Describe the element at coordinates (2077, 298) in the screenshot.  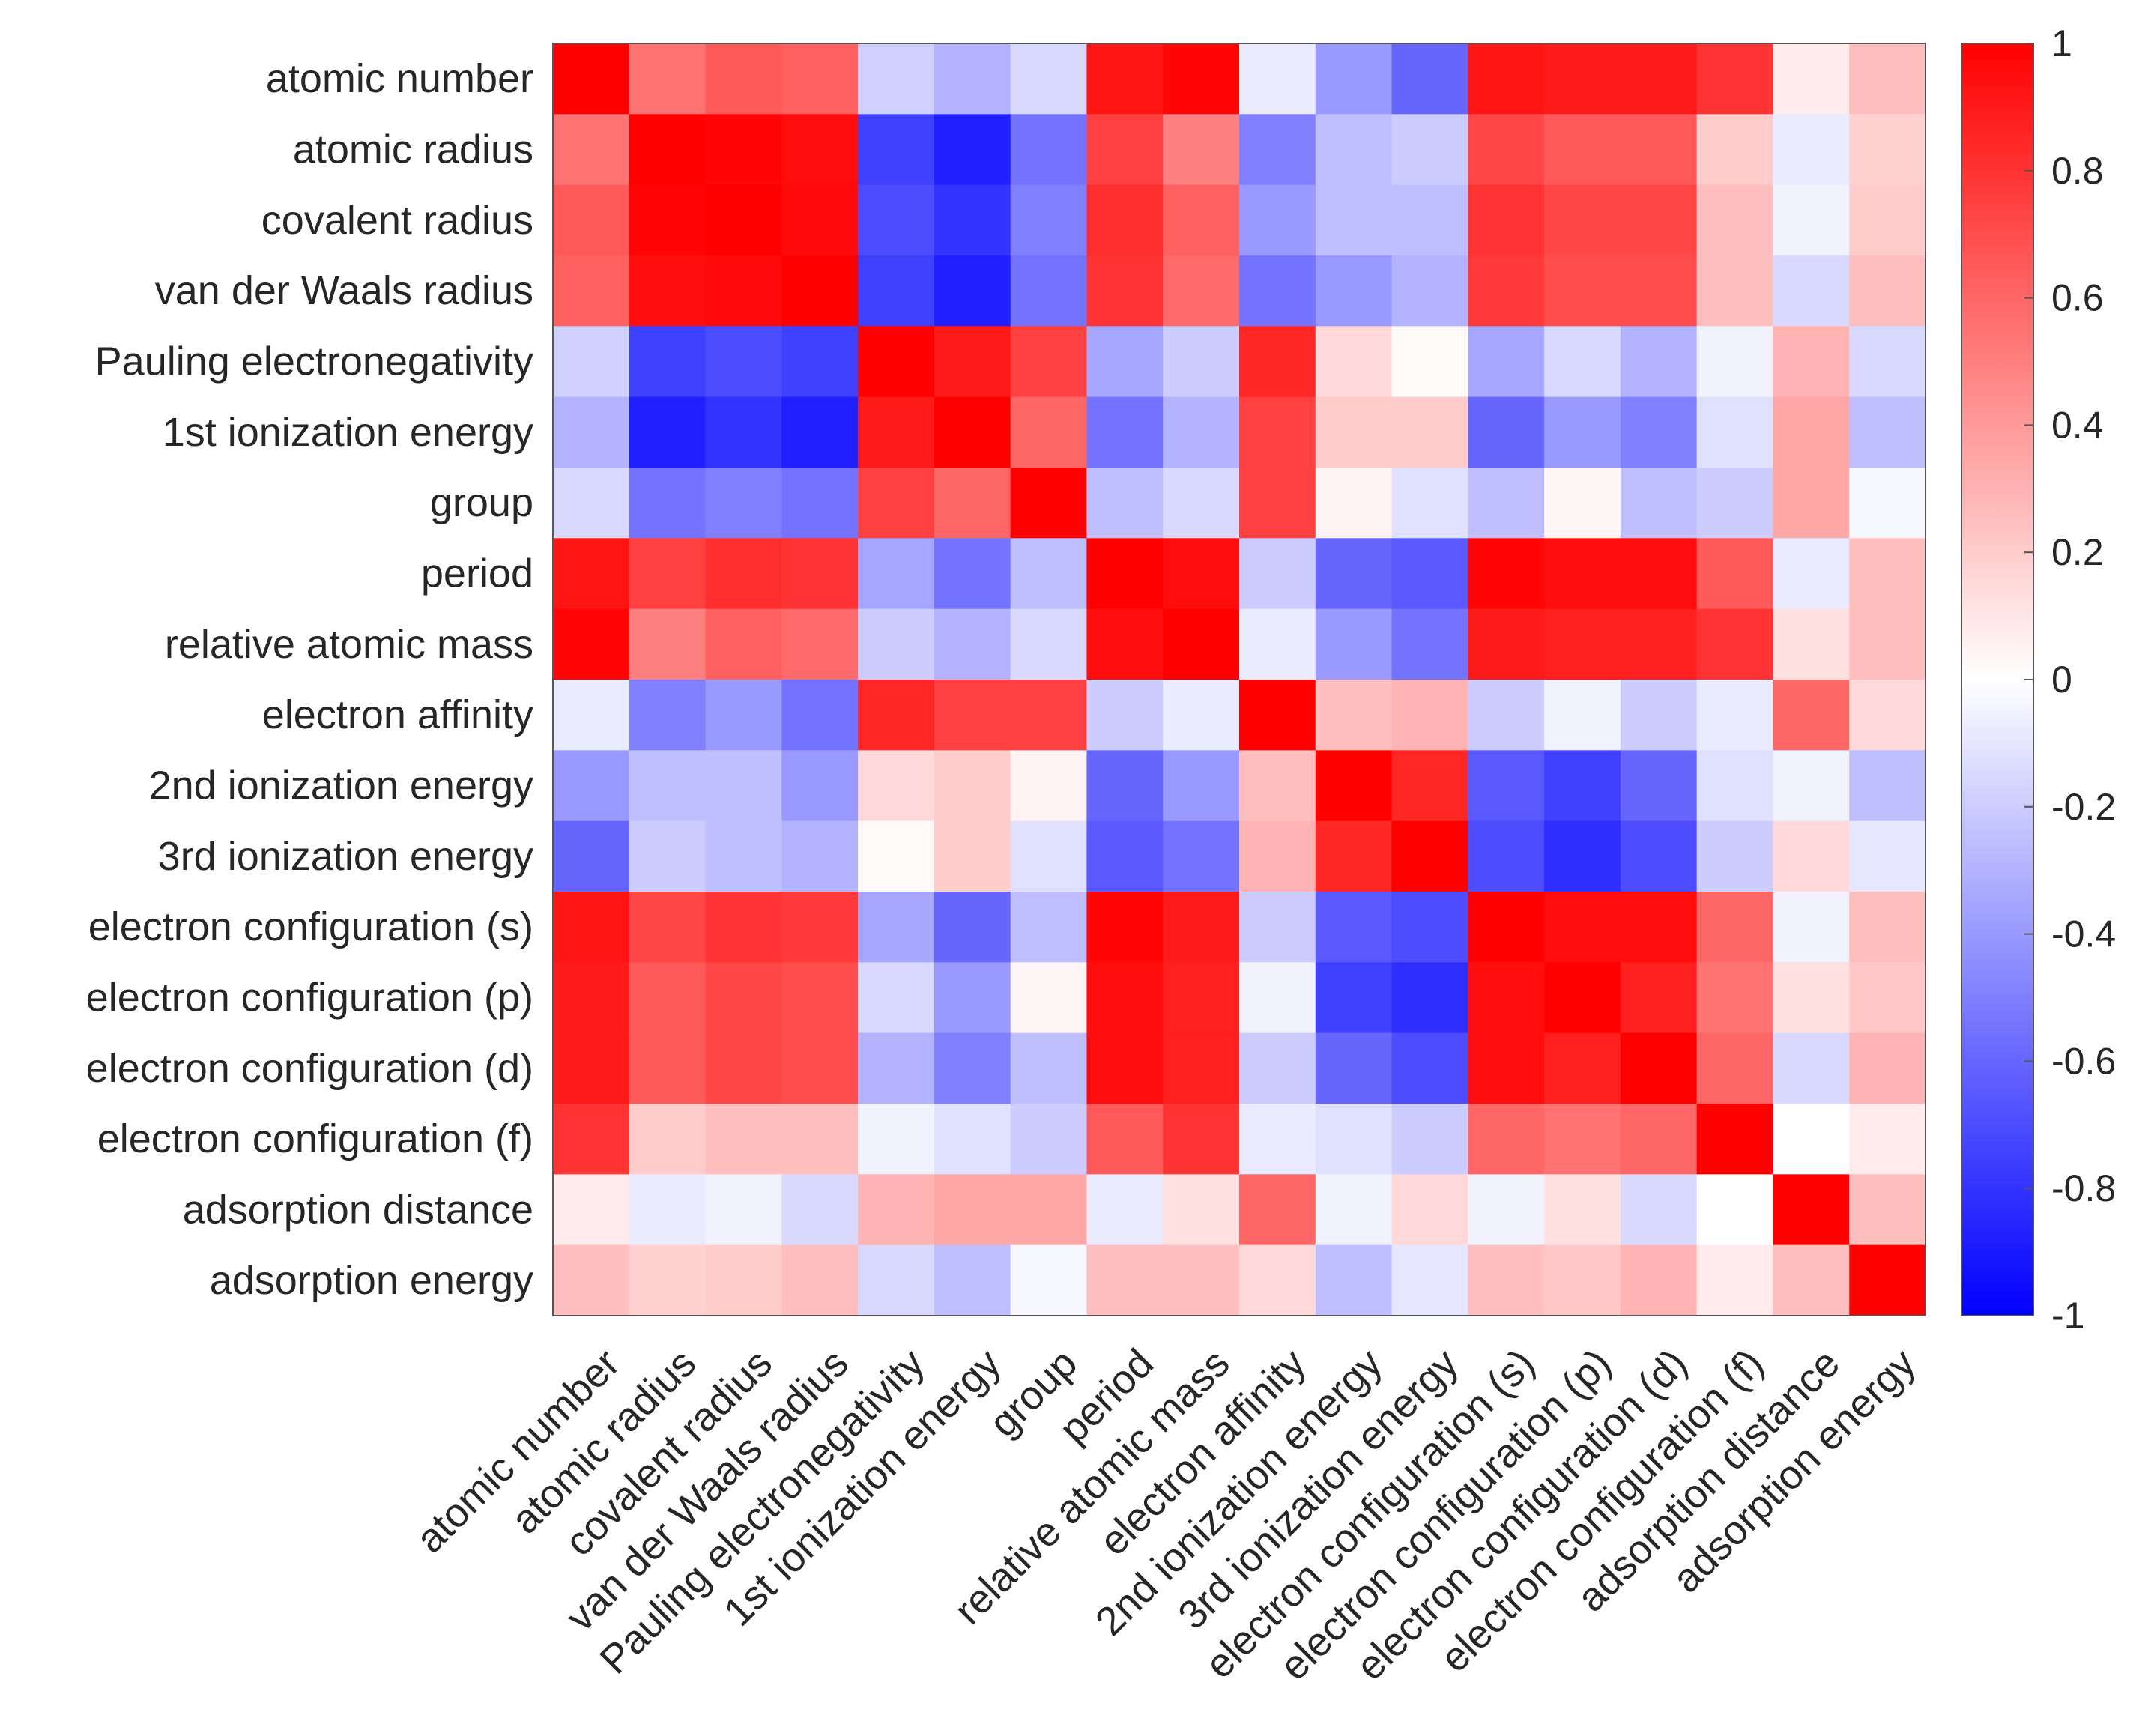
I see `colorbar-tick-label: 0.6` at that location.